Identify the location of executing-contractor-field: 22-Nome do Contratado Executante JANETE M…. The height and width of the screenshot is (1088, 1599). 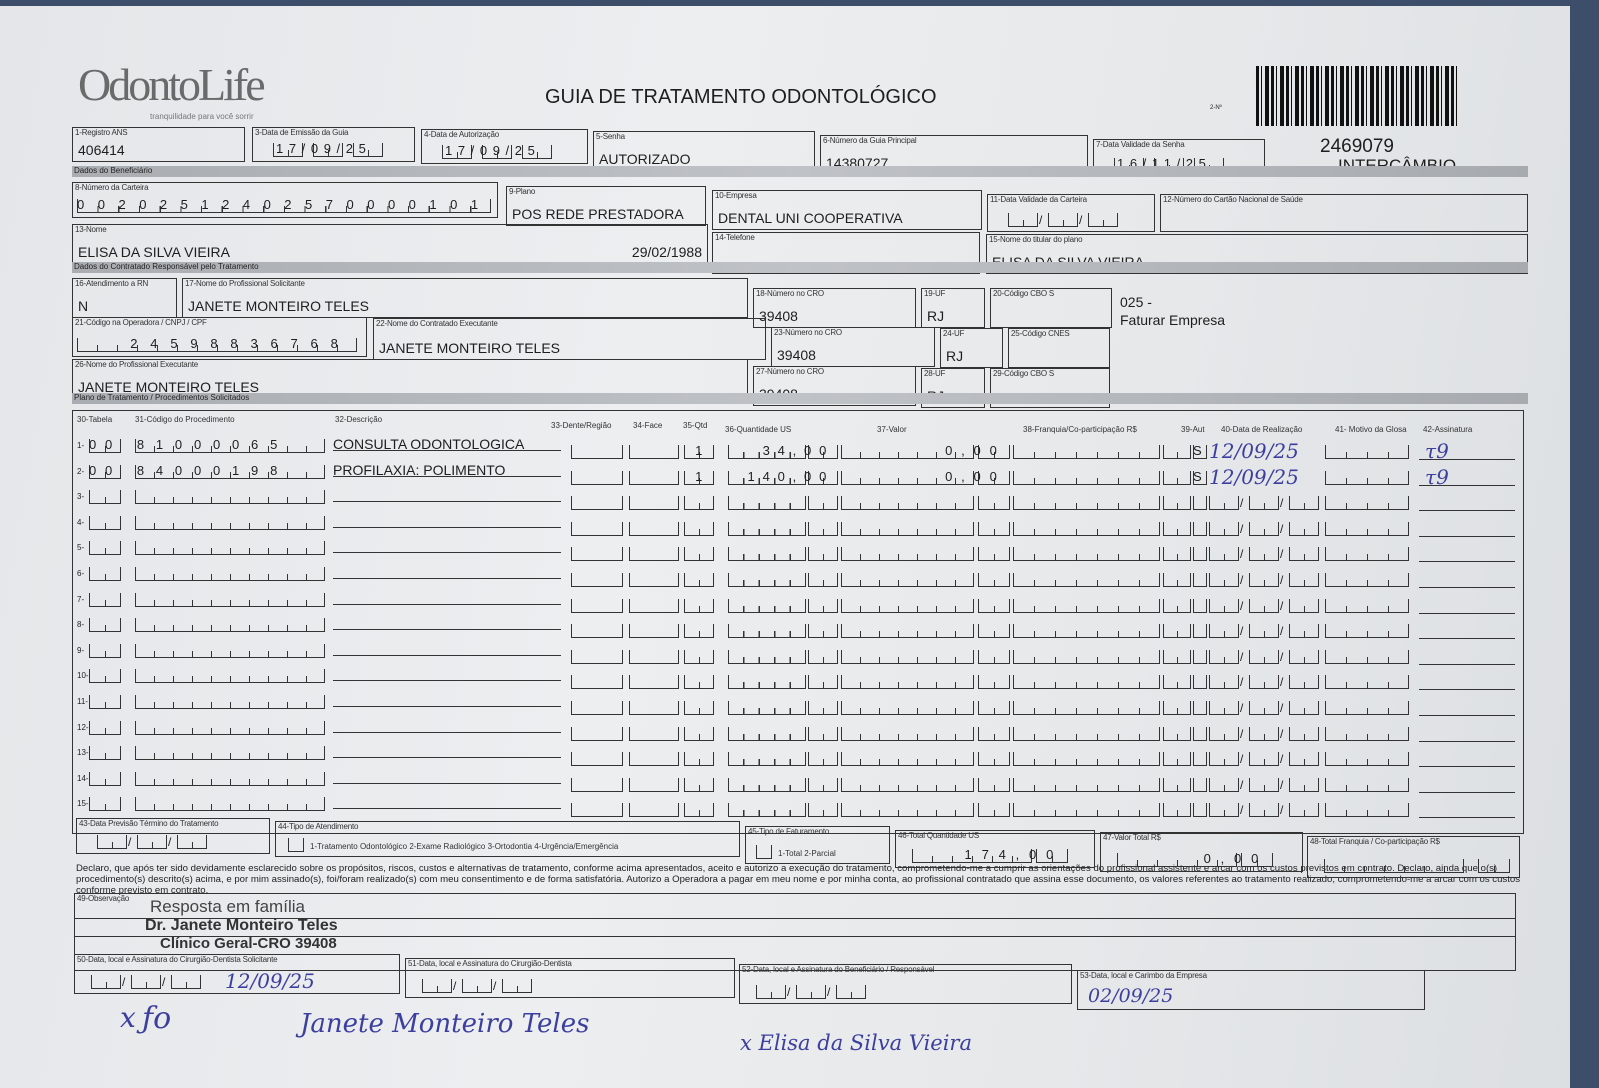
(569, 339).